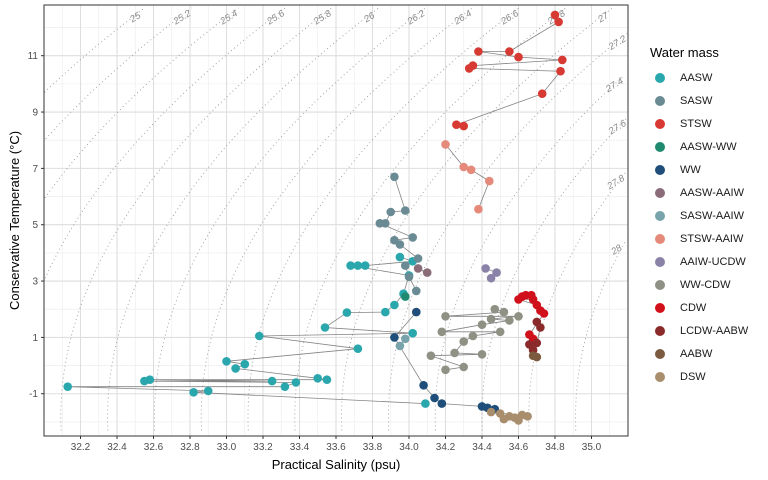 This screenshot has height=480, width=768. What do you see at coordinates (409, 447) in the screenshot?
I see `x-tick-label: 34.0` at bounding box center [409, 447].